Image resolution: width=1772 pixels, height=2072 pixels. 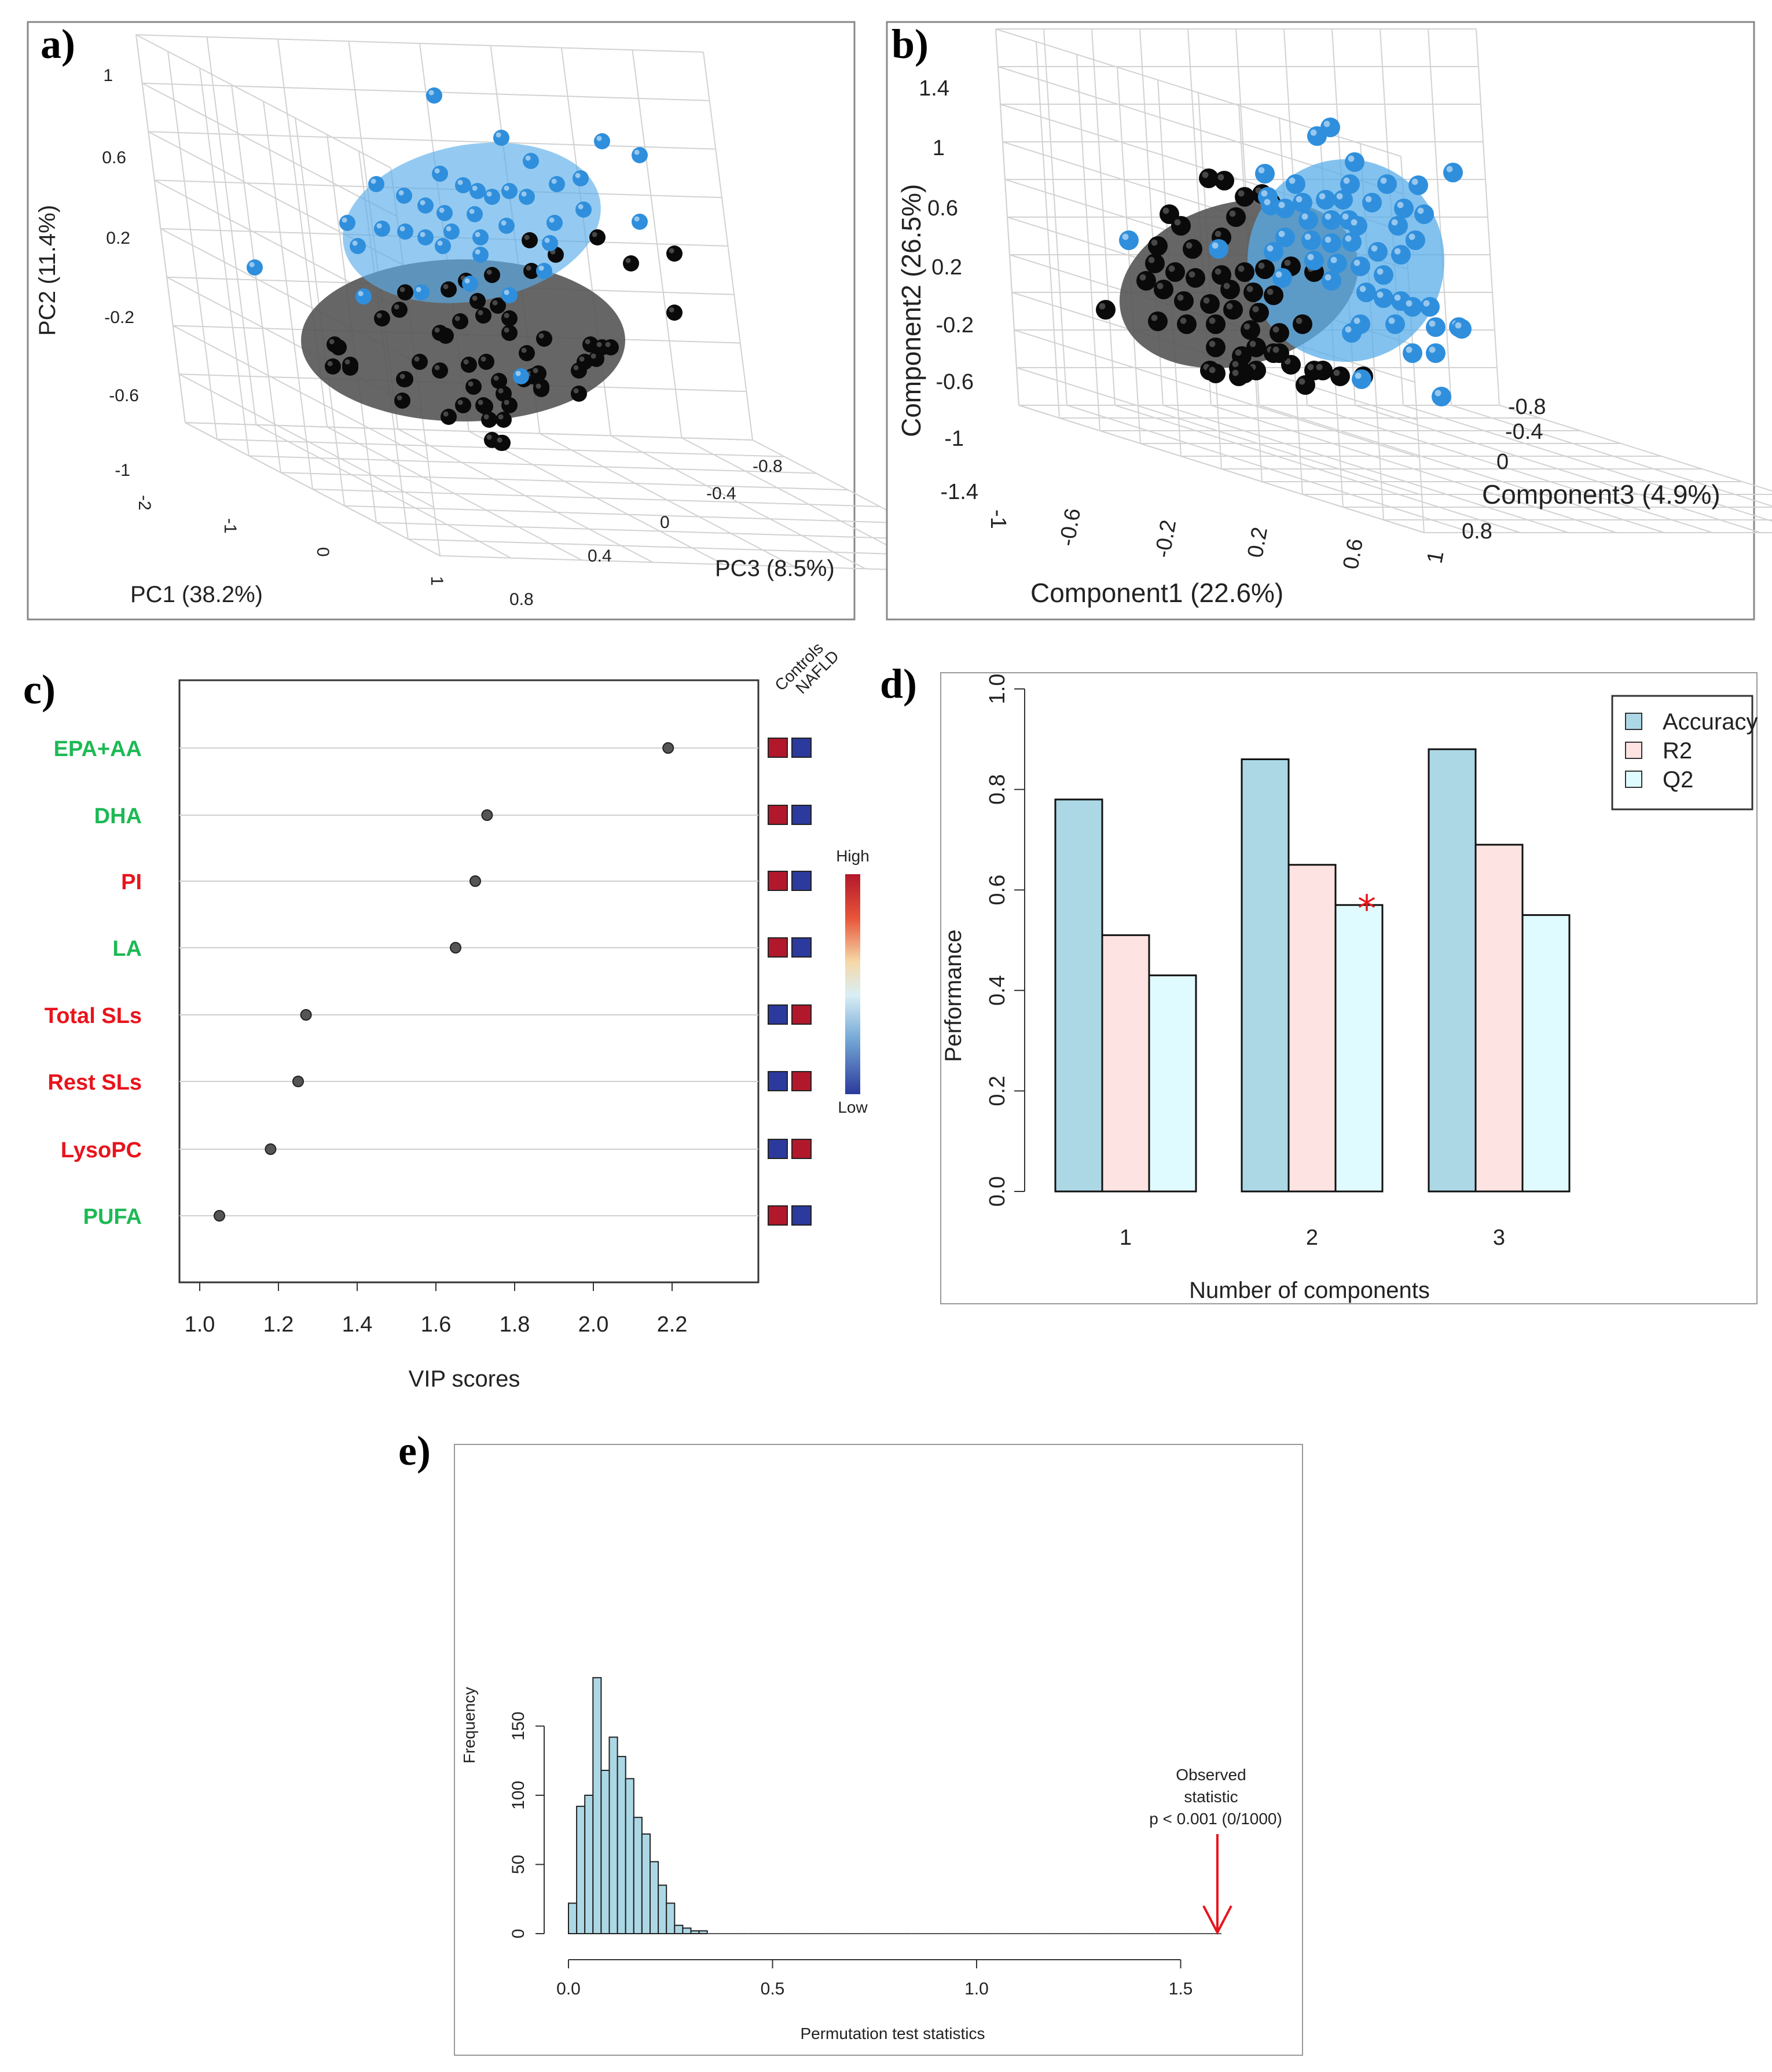 I want to click on performance-bars, so click(x=1312, y=970).